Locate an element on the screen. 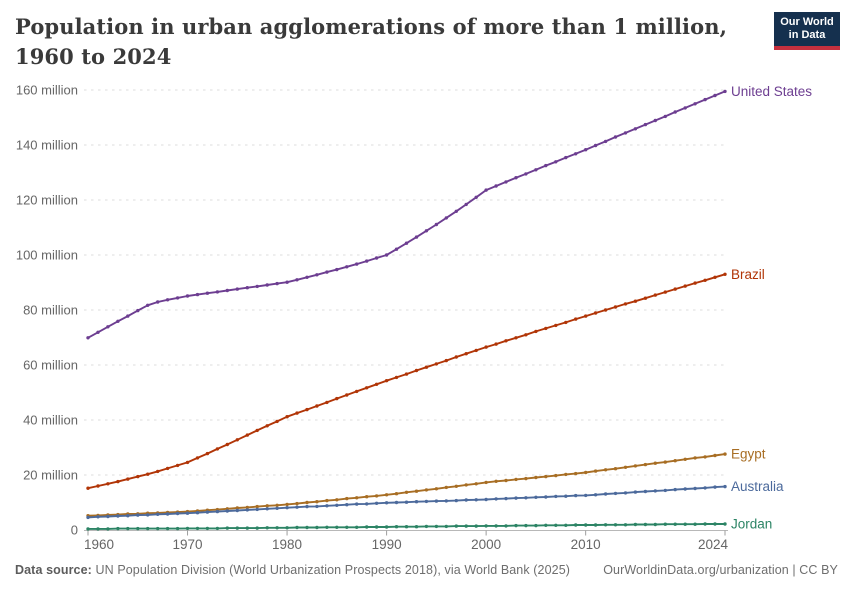 The height and width of the screenshot is (600, 850). point-egypt-2018 is located at coordinates (665, 462).